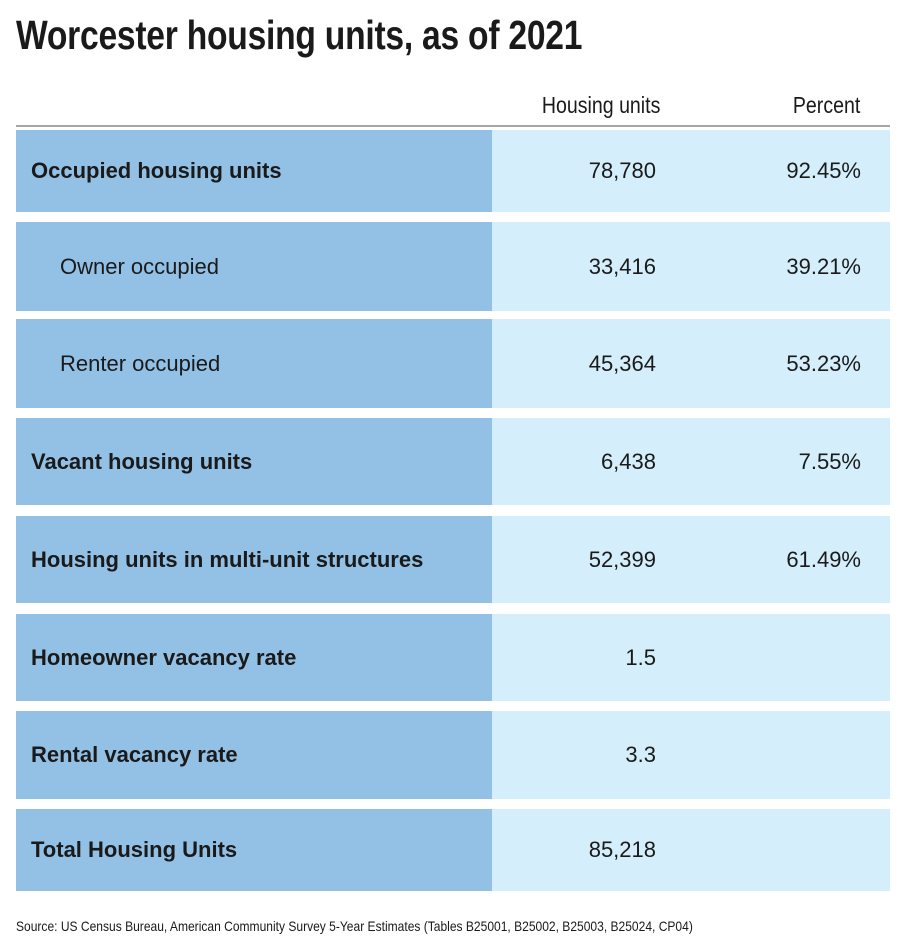  I want to click on percent-value: 61.49%, so click(823, 559).